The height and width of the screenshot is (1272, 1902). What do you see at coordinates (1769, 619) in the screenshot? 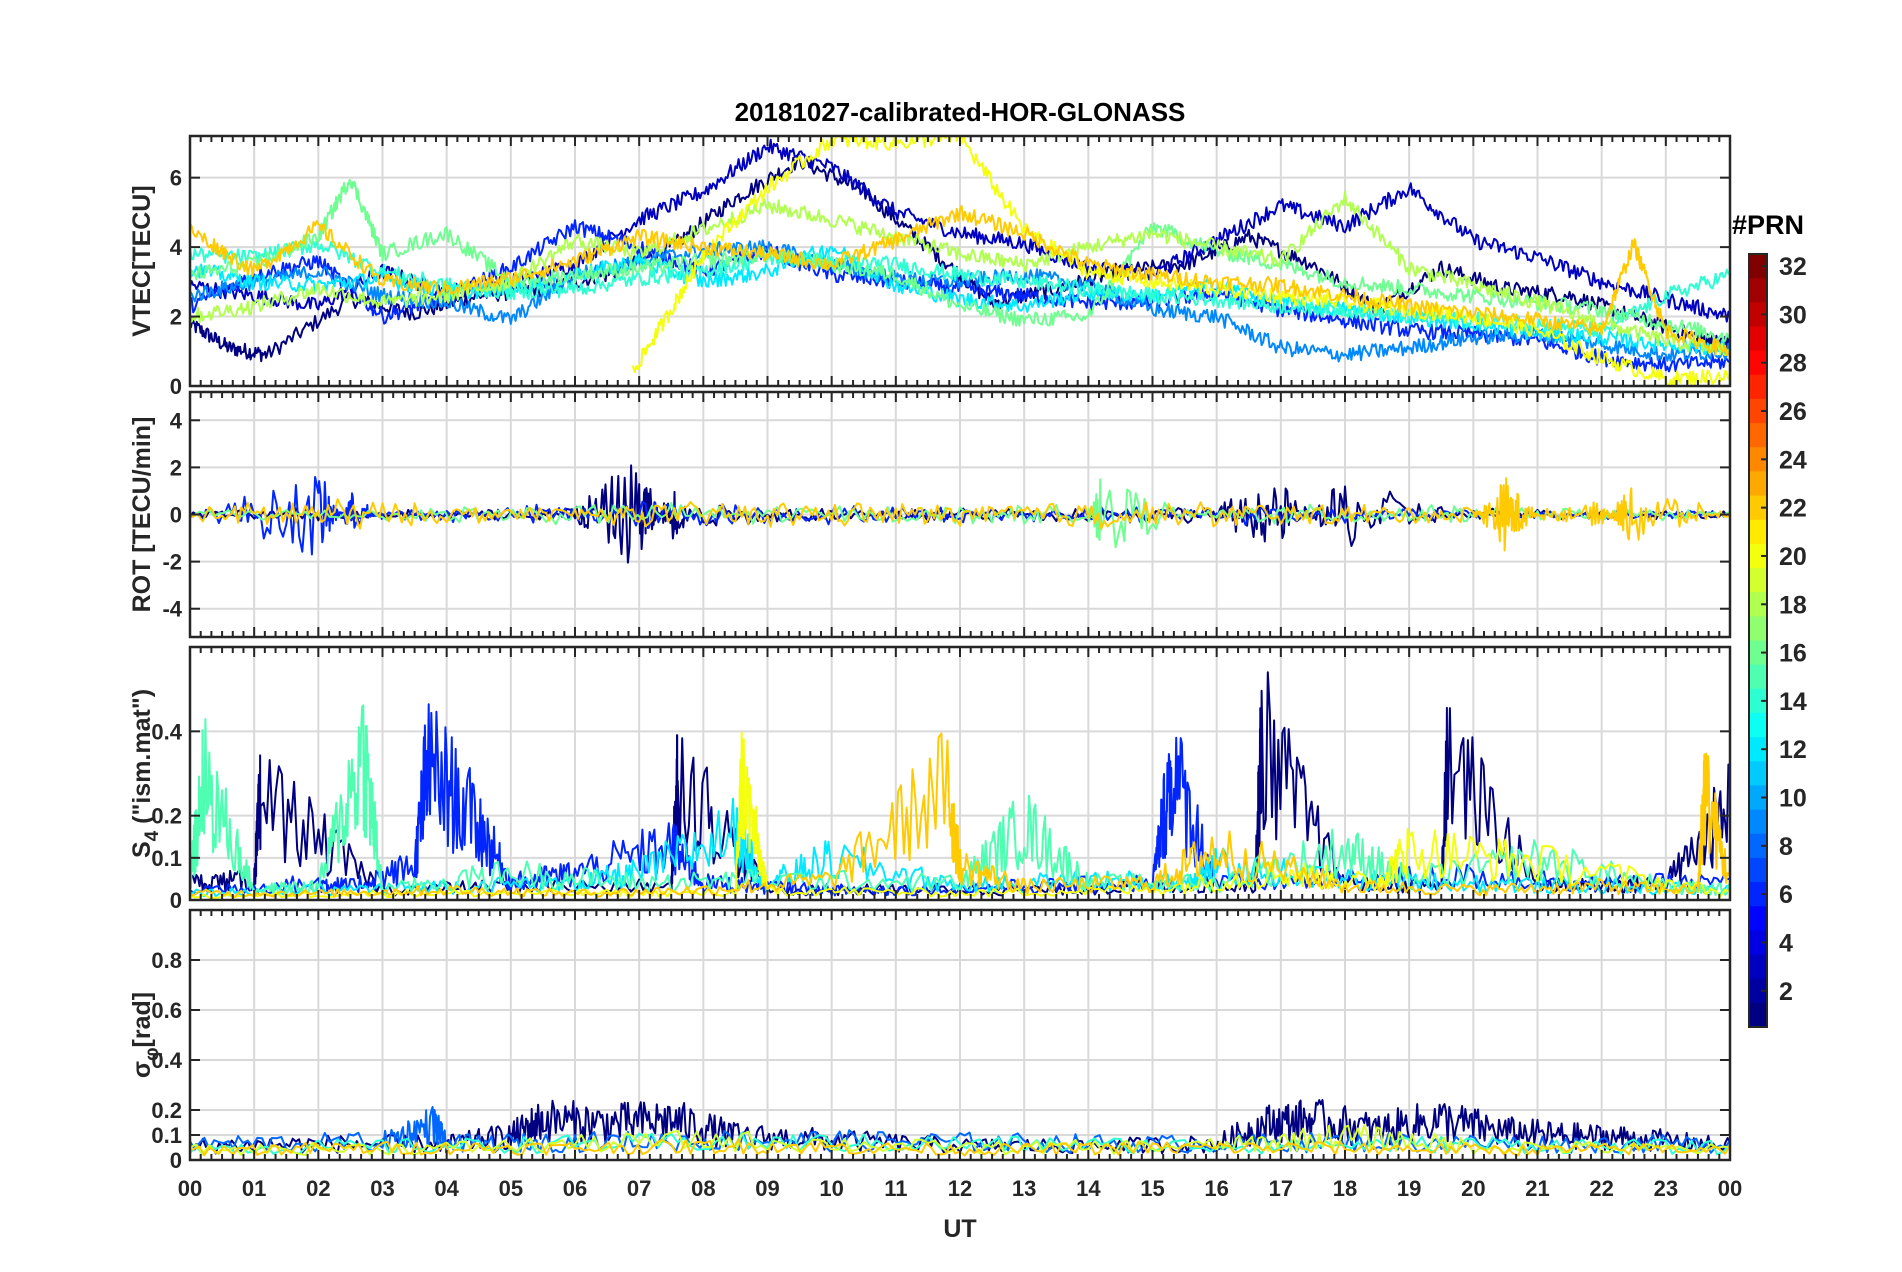
I see `colorbar: 32 30 28 26 24 22 20 18 16 14 12 10 8 6 4 2 #PRN` at bounding box center [1769, 619].